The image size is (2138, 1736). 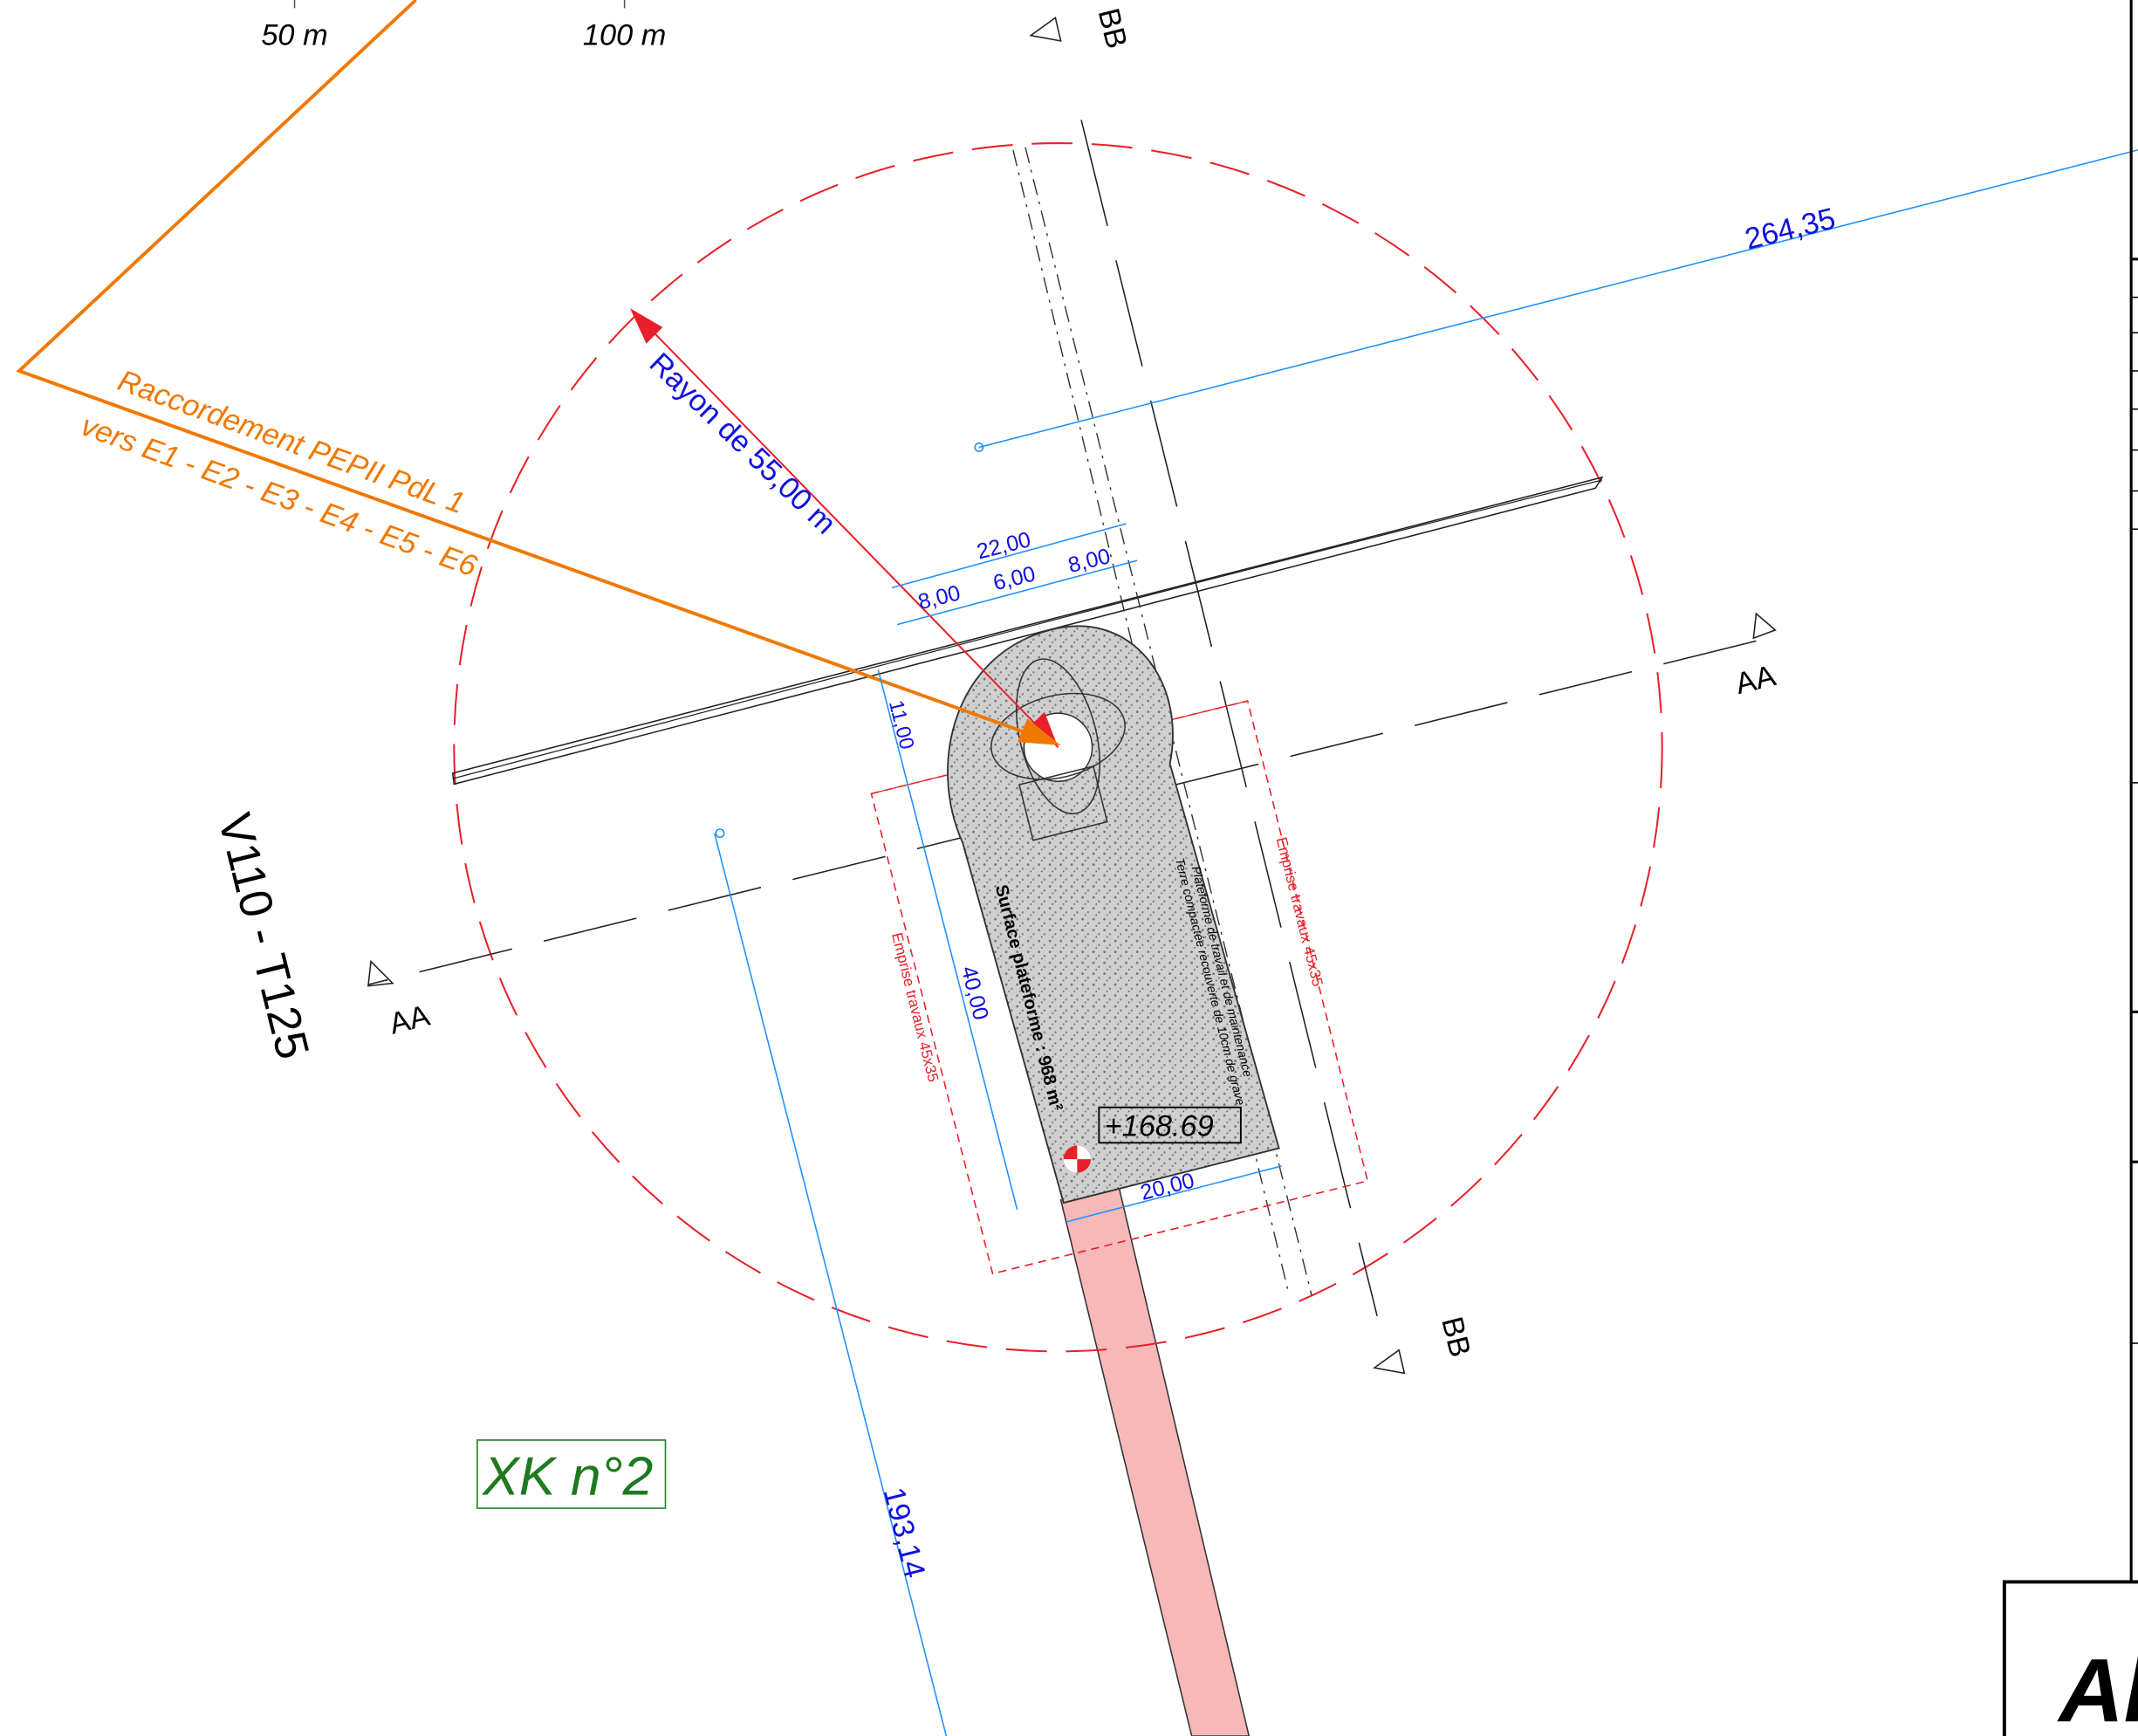 What do you see at coordinates (1790, 229) in the screenshot?
I see `dimension-264: 264,35` at bounding box center [1790, 229].